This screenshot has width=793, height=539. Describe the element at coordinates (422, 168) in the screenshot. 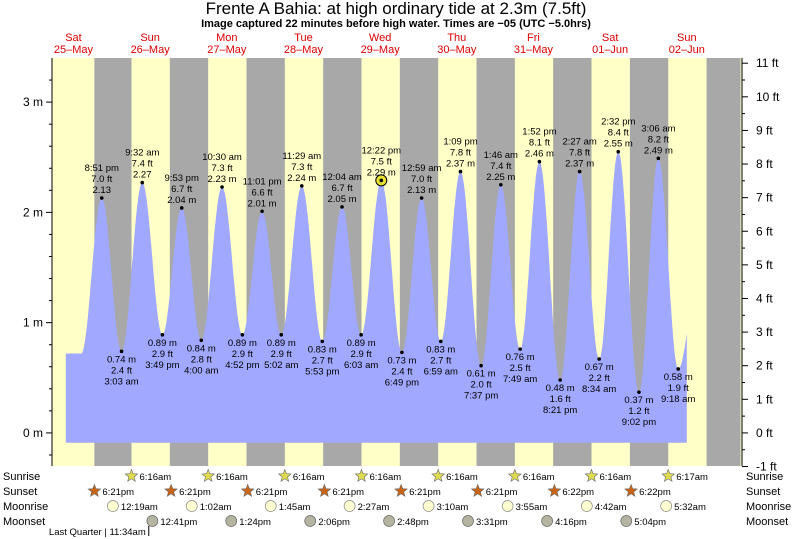

I see `high-tide-time: 12:59 am` at that location.